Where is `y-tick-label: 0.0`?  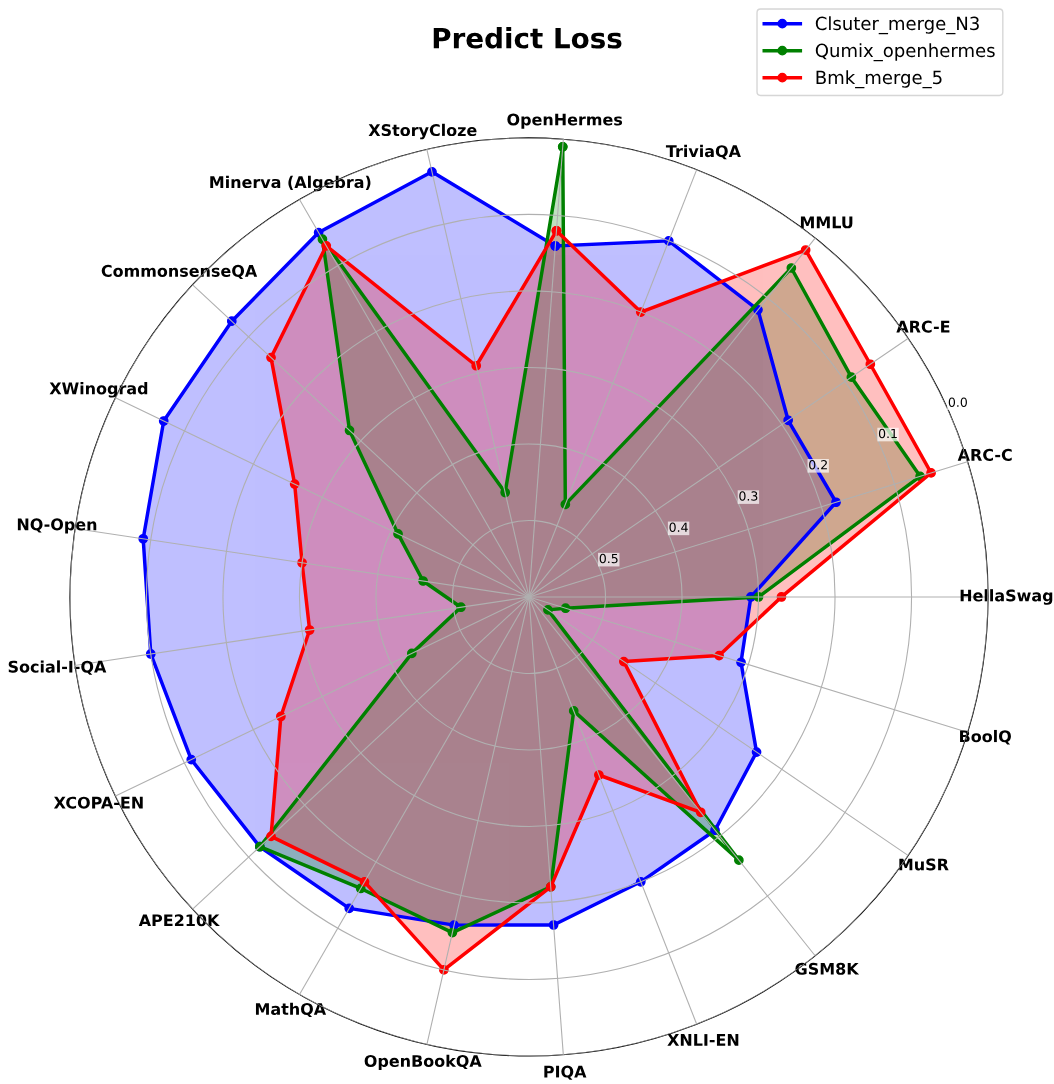 y-tick-label: 0.0 is located at coordinates (957, 402).